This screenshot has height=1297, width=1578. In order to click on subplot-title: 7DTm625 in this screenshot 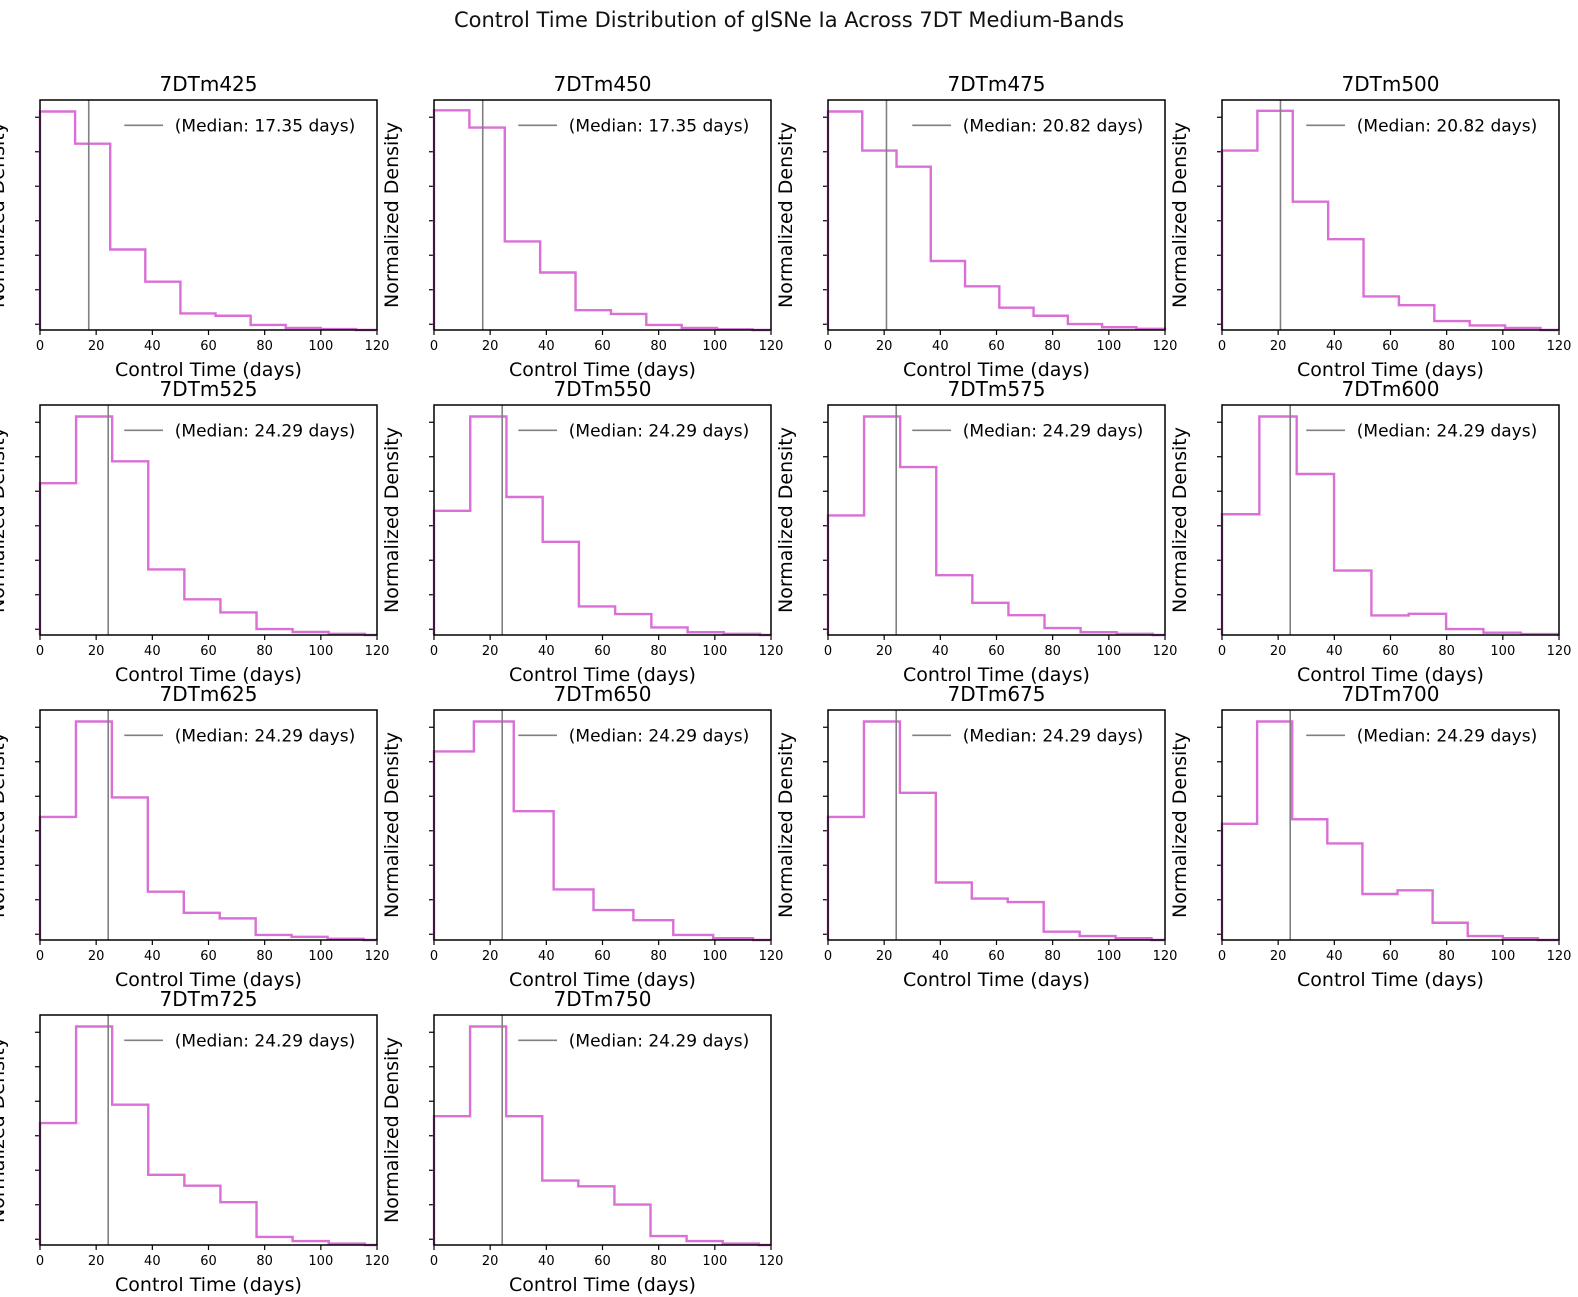, I will do `click(209, 694)`.